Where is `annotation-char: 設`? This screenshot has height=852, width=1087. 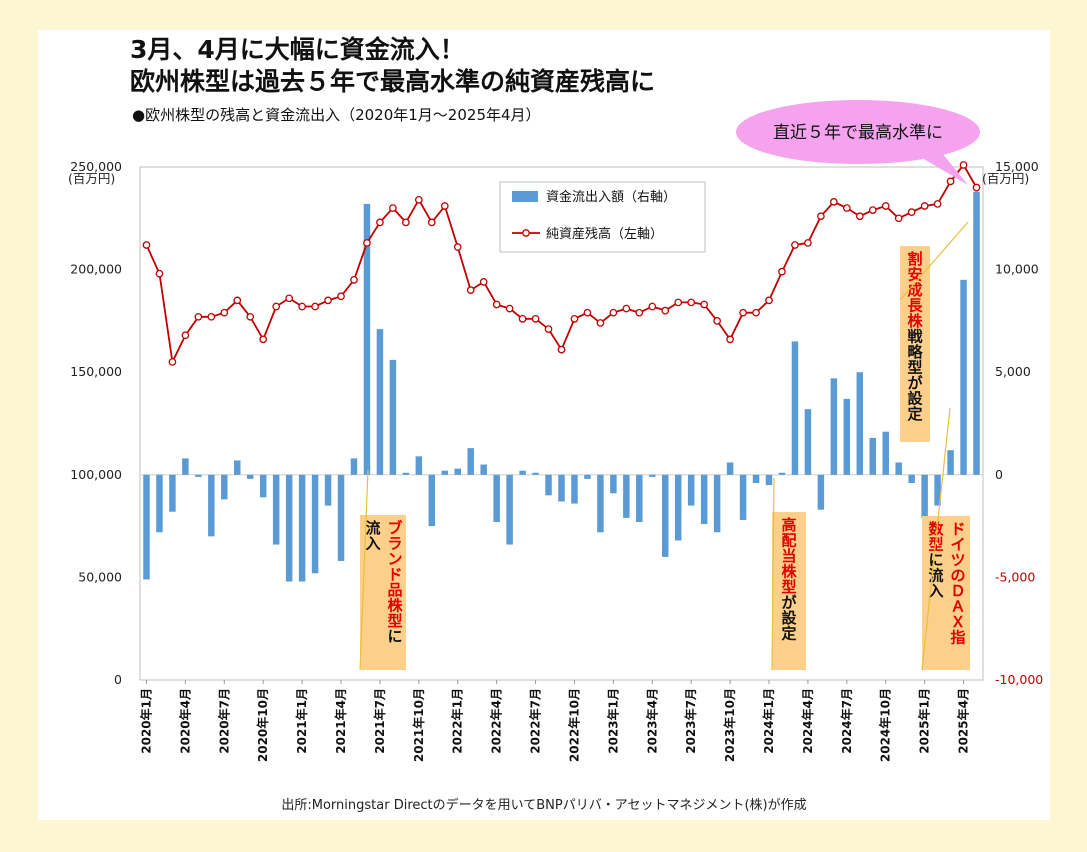 annotation-char: 設 is located at coordinates (915, 399).